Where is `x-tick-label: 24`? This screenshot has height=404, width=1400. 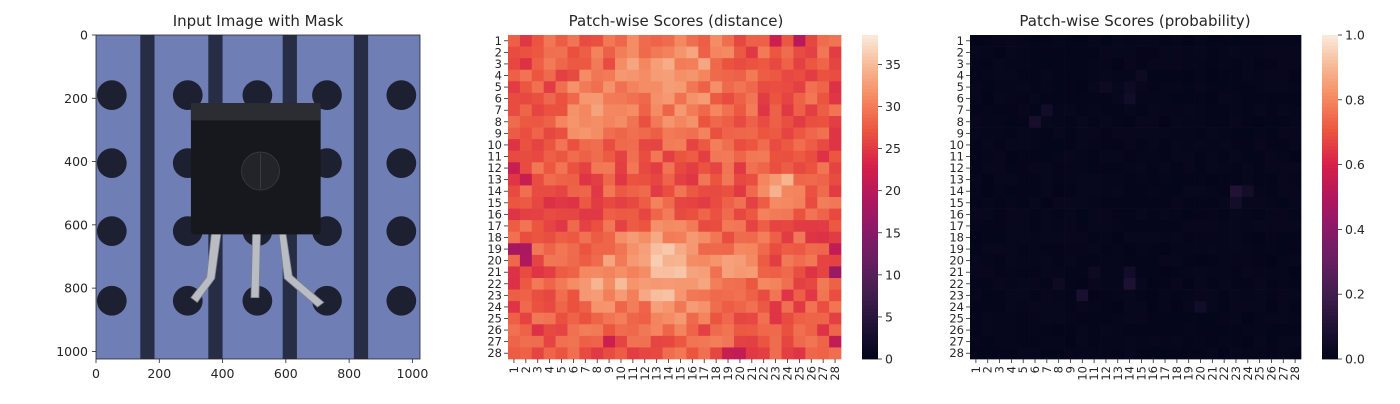
x-tick-label: 24 is located at coordinates (787, 373).